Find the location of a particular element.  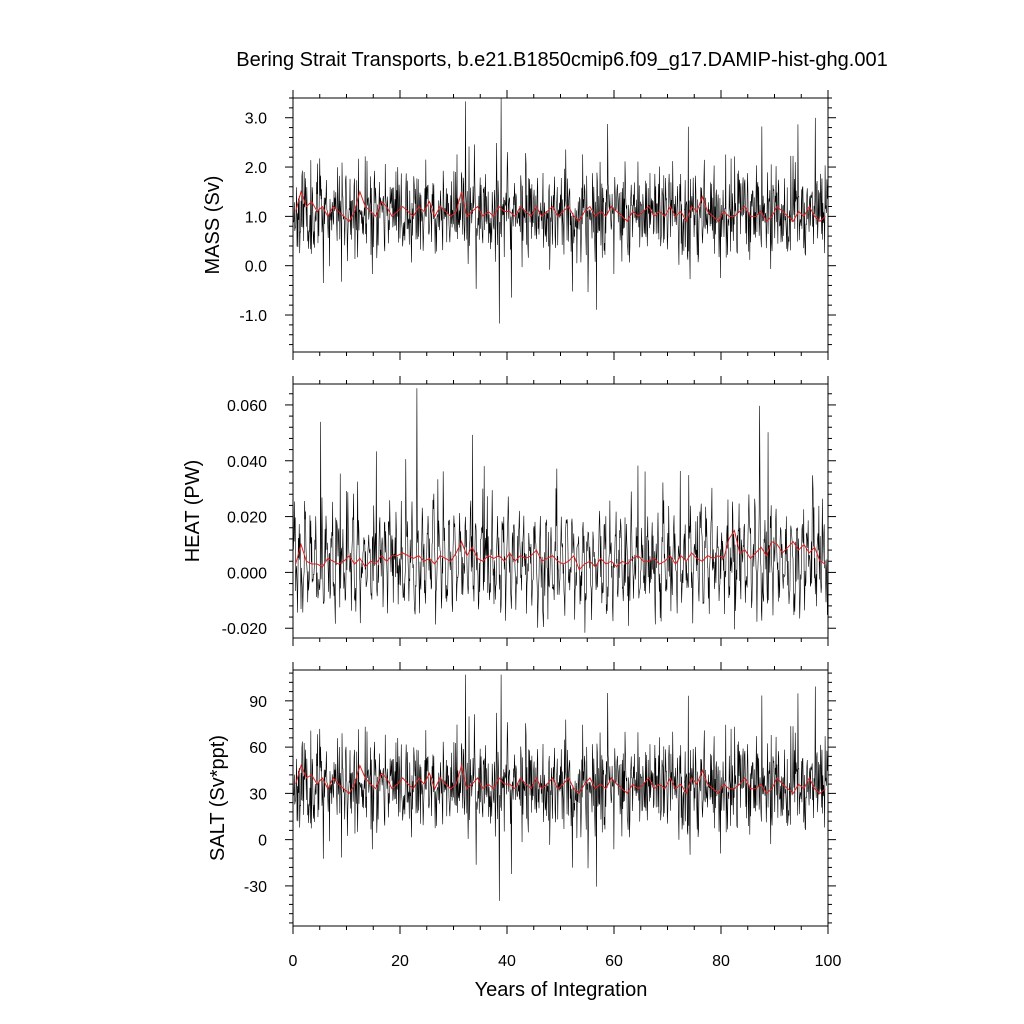

y-tick-label: -0.020 is located at coordinates (244, 629).